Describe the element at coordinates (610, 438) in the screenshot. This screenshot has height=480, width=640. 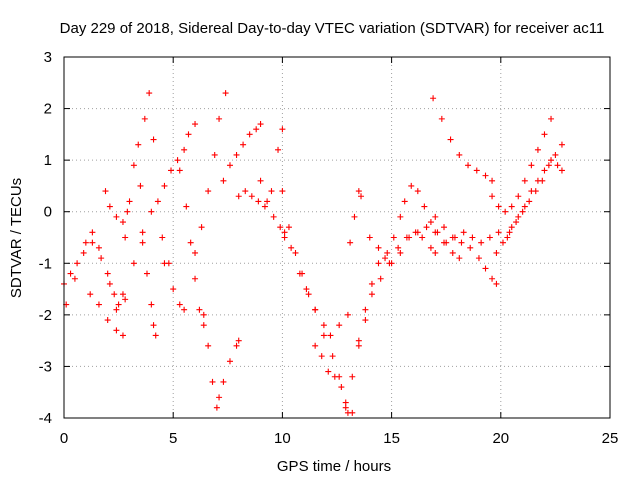
I see `x-tick-label: 25` at that location.